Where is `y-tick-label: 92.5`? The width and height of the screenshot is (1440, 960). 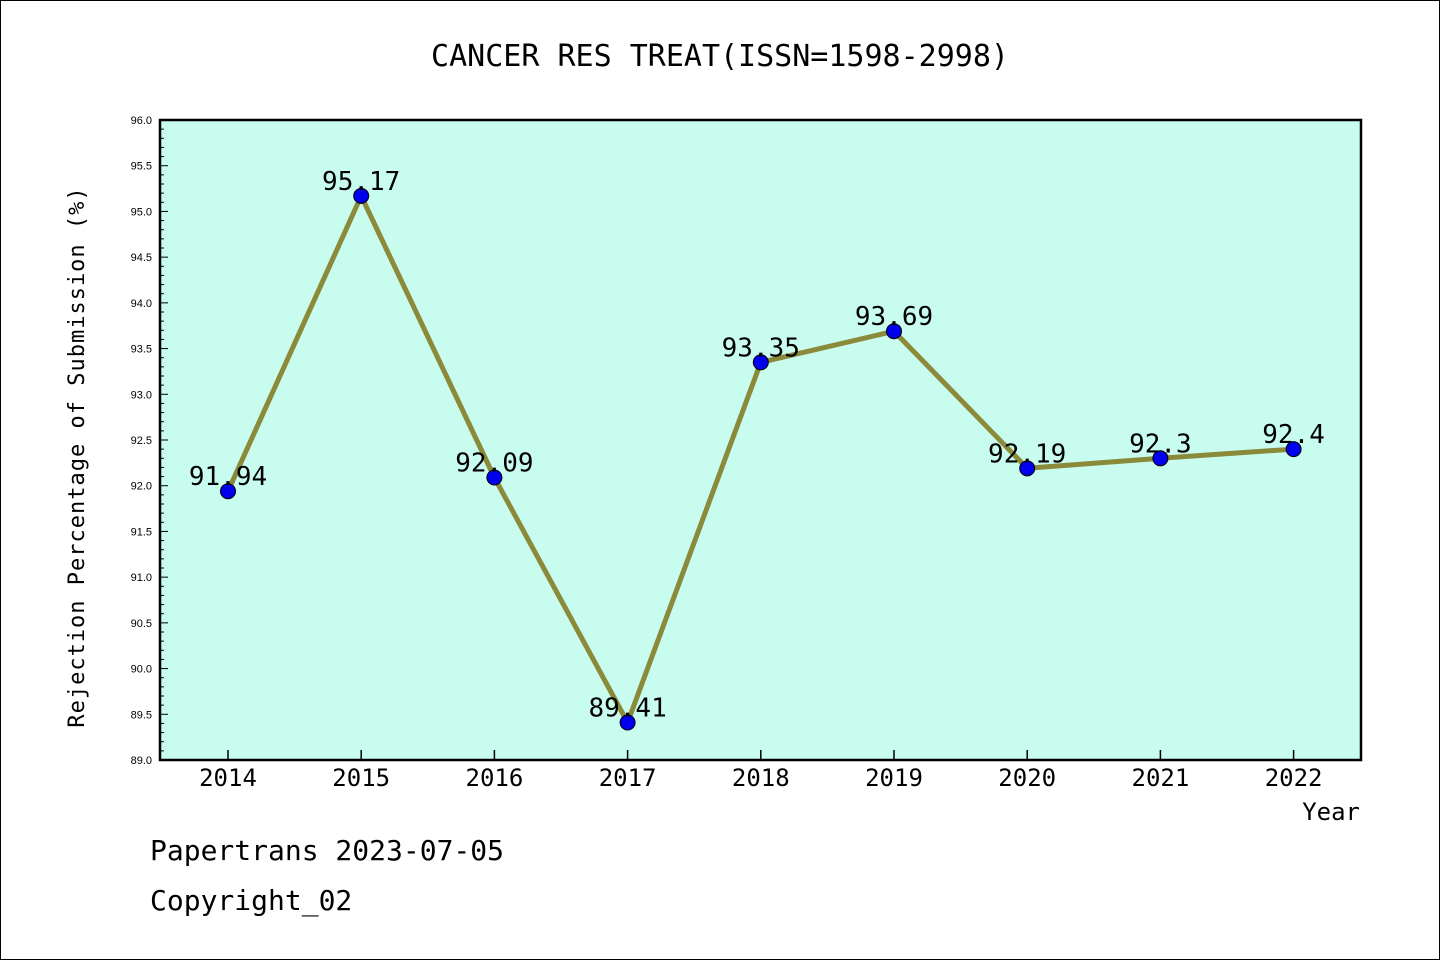
y-tick-label: 92.5 is located at coordinates (141, 441).